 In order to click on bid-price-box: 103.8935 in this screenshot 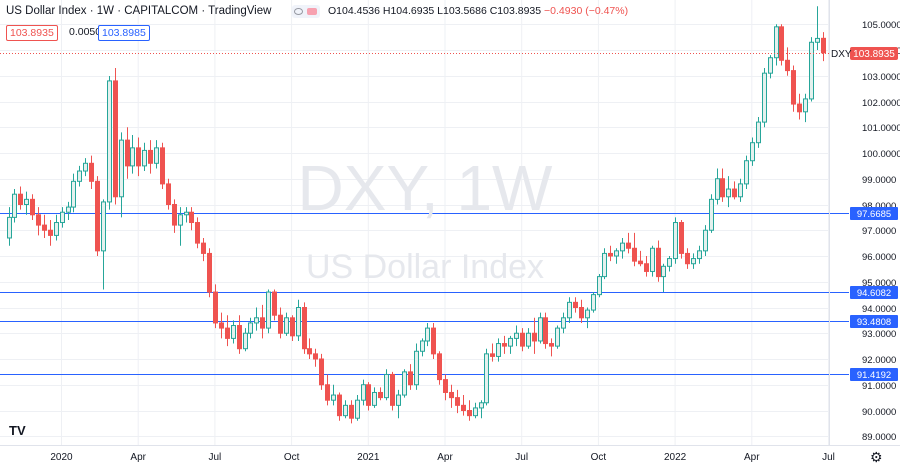, I will do `click(32, 33)`.